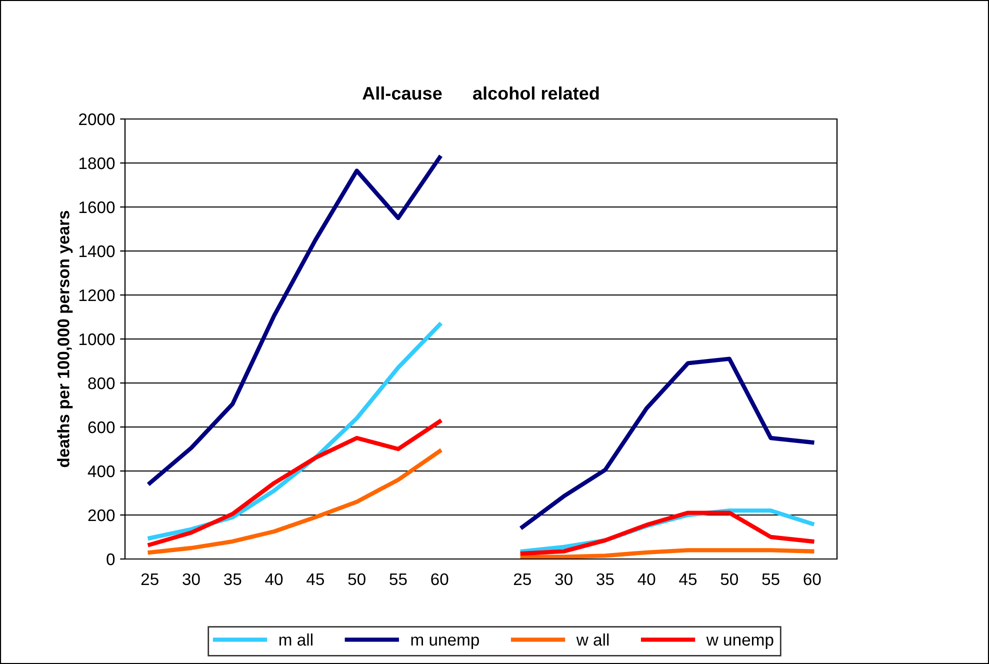 The image size is (989, 664). What do you see at coordinates (592, 639) in the screenshot?
I see `legend-label: w all` at bounding box center [592, 639].